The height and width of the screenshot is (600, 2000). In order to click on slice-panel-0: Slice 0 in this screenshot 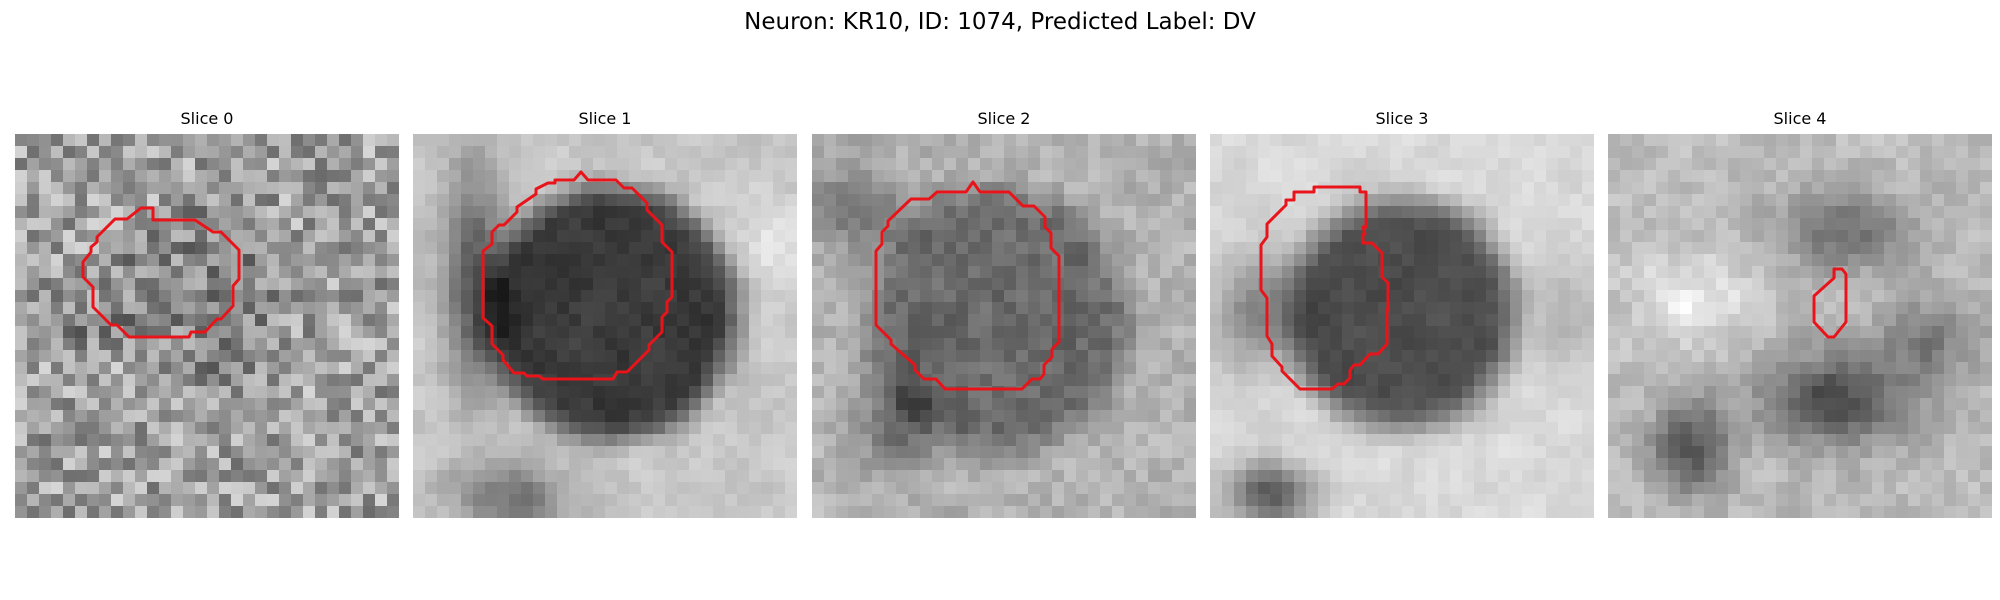, I will do `click(207, 313)`.